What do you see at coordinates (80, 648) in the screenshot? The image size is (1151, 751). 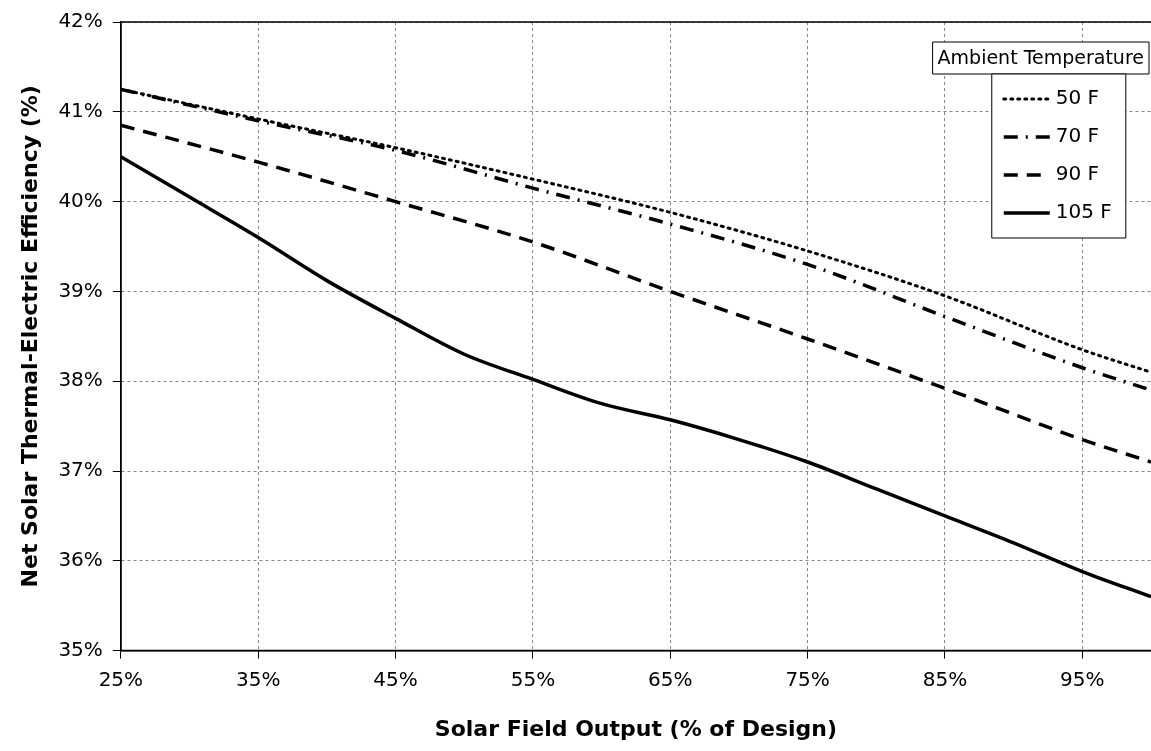 I see `y-tick-label: 35%` at bounding box center [80, 648].